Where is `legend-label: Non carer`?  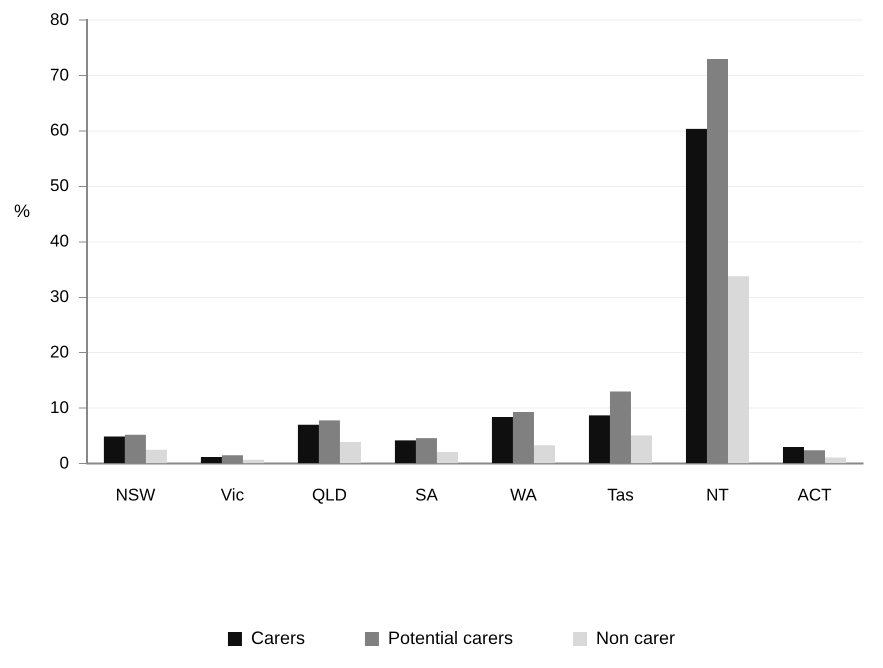 legend-label: Non carer is located at coordinates (636, 638).